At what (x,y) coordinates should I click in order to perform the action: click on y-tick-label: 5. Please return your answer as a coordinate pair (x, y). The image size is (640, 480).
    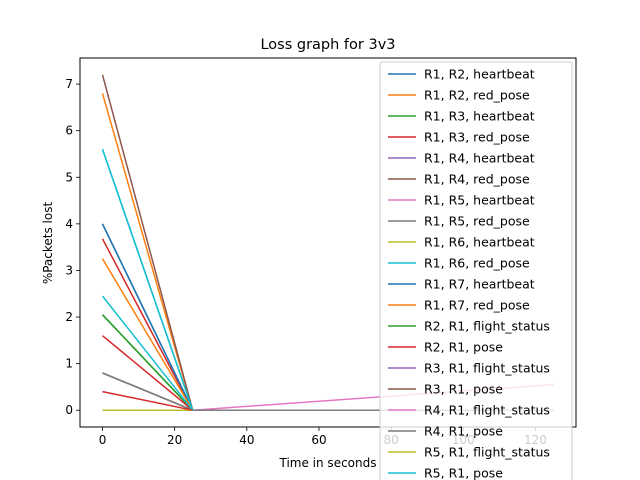
    Looking at the image, I should click on (69, 177).